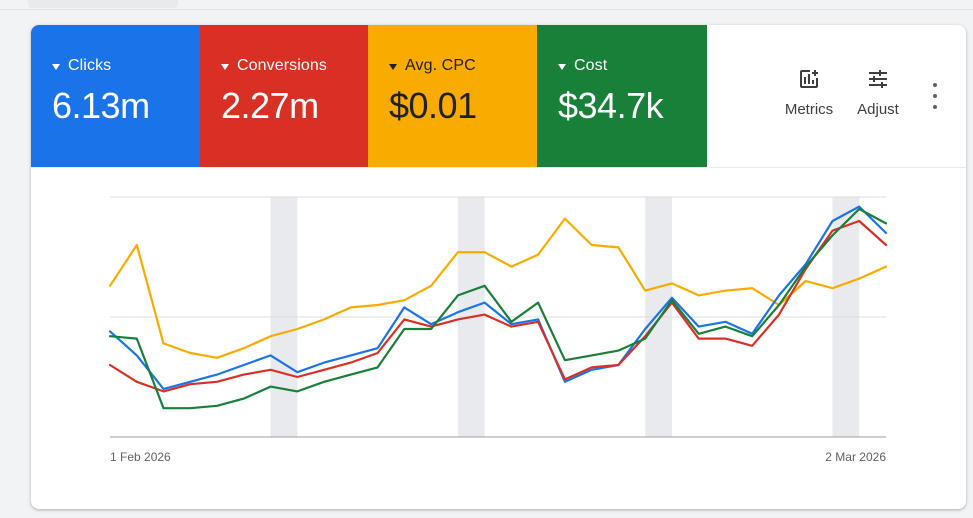 The width and height of the screenshot is (973, 518). Describe the element at coordinates (809, 109) in the screenshot. I see `metrics-button-label: Metrics` at that location.